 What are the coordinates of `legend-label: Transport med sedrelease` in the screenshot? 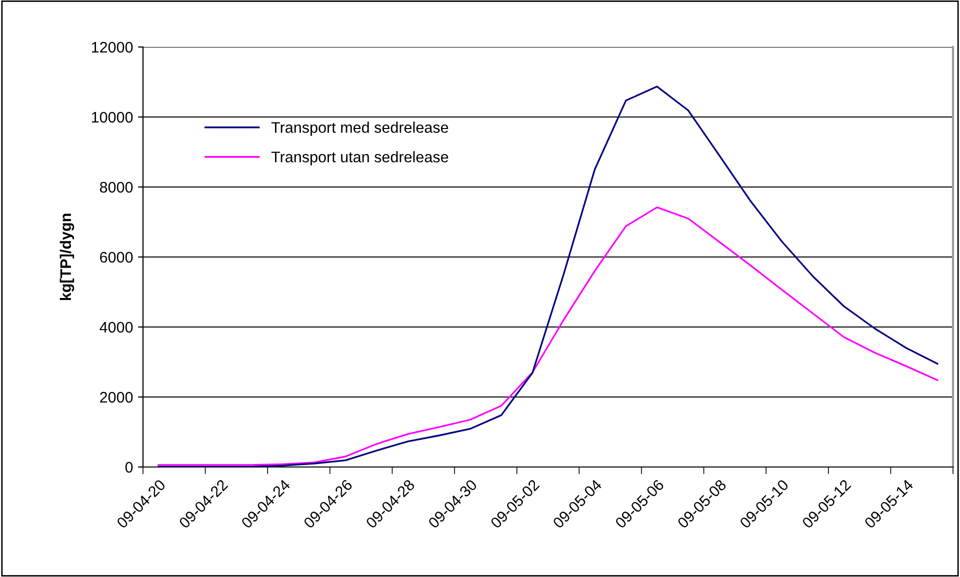 It's located at (359, 129).